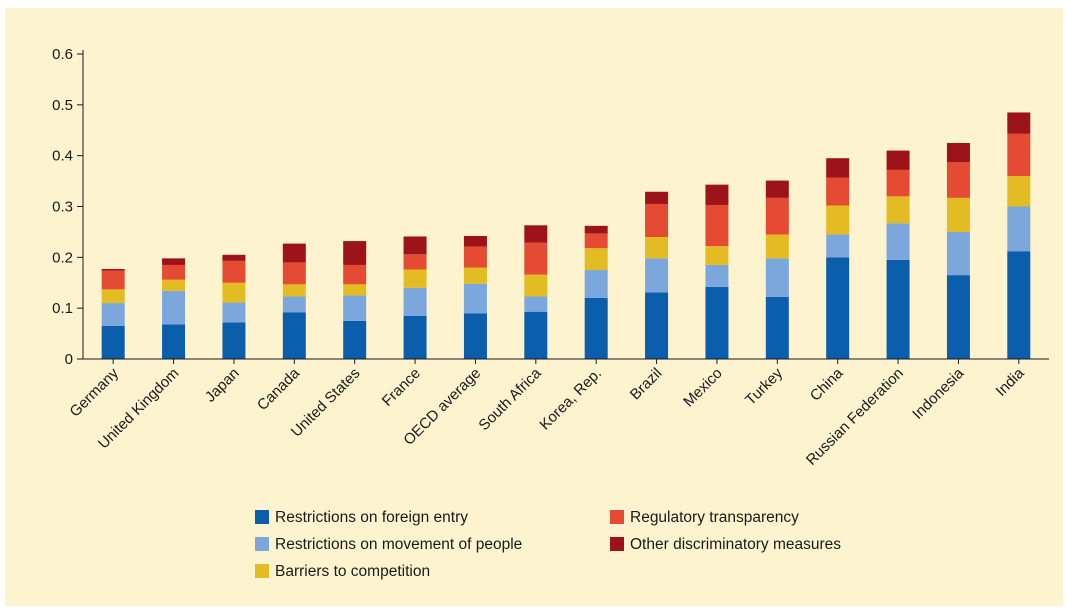  What do you see at coordinates (938, 393) in the screenshot?
I see `x-tick-label: Indonesia` at bounding box center [938, 393].